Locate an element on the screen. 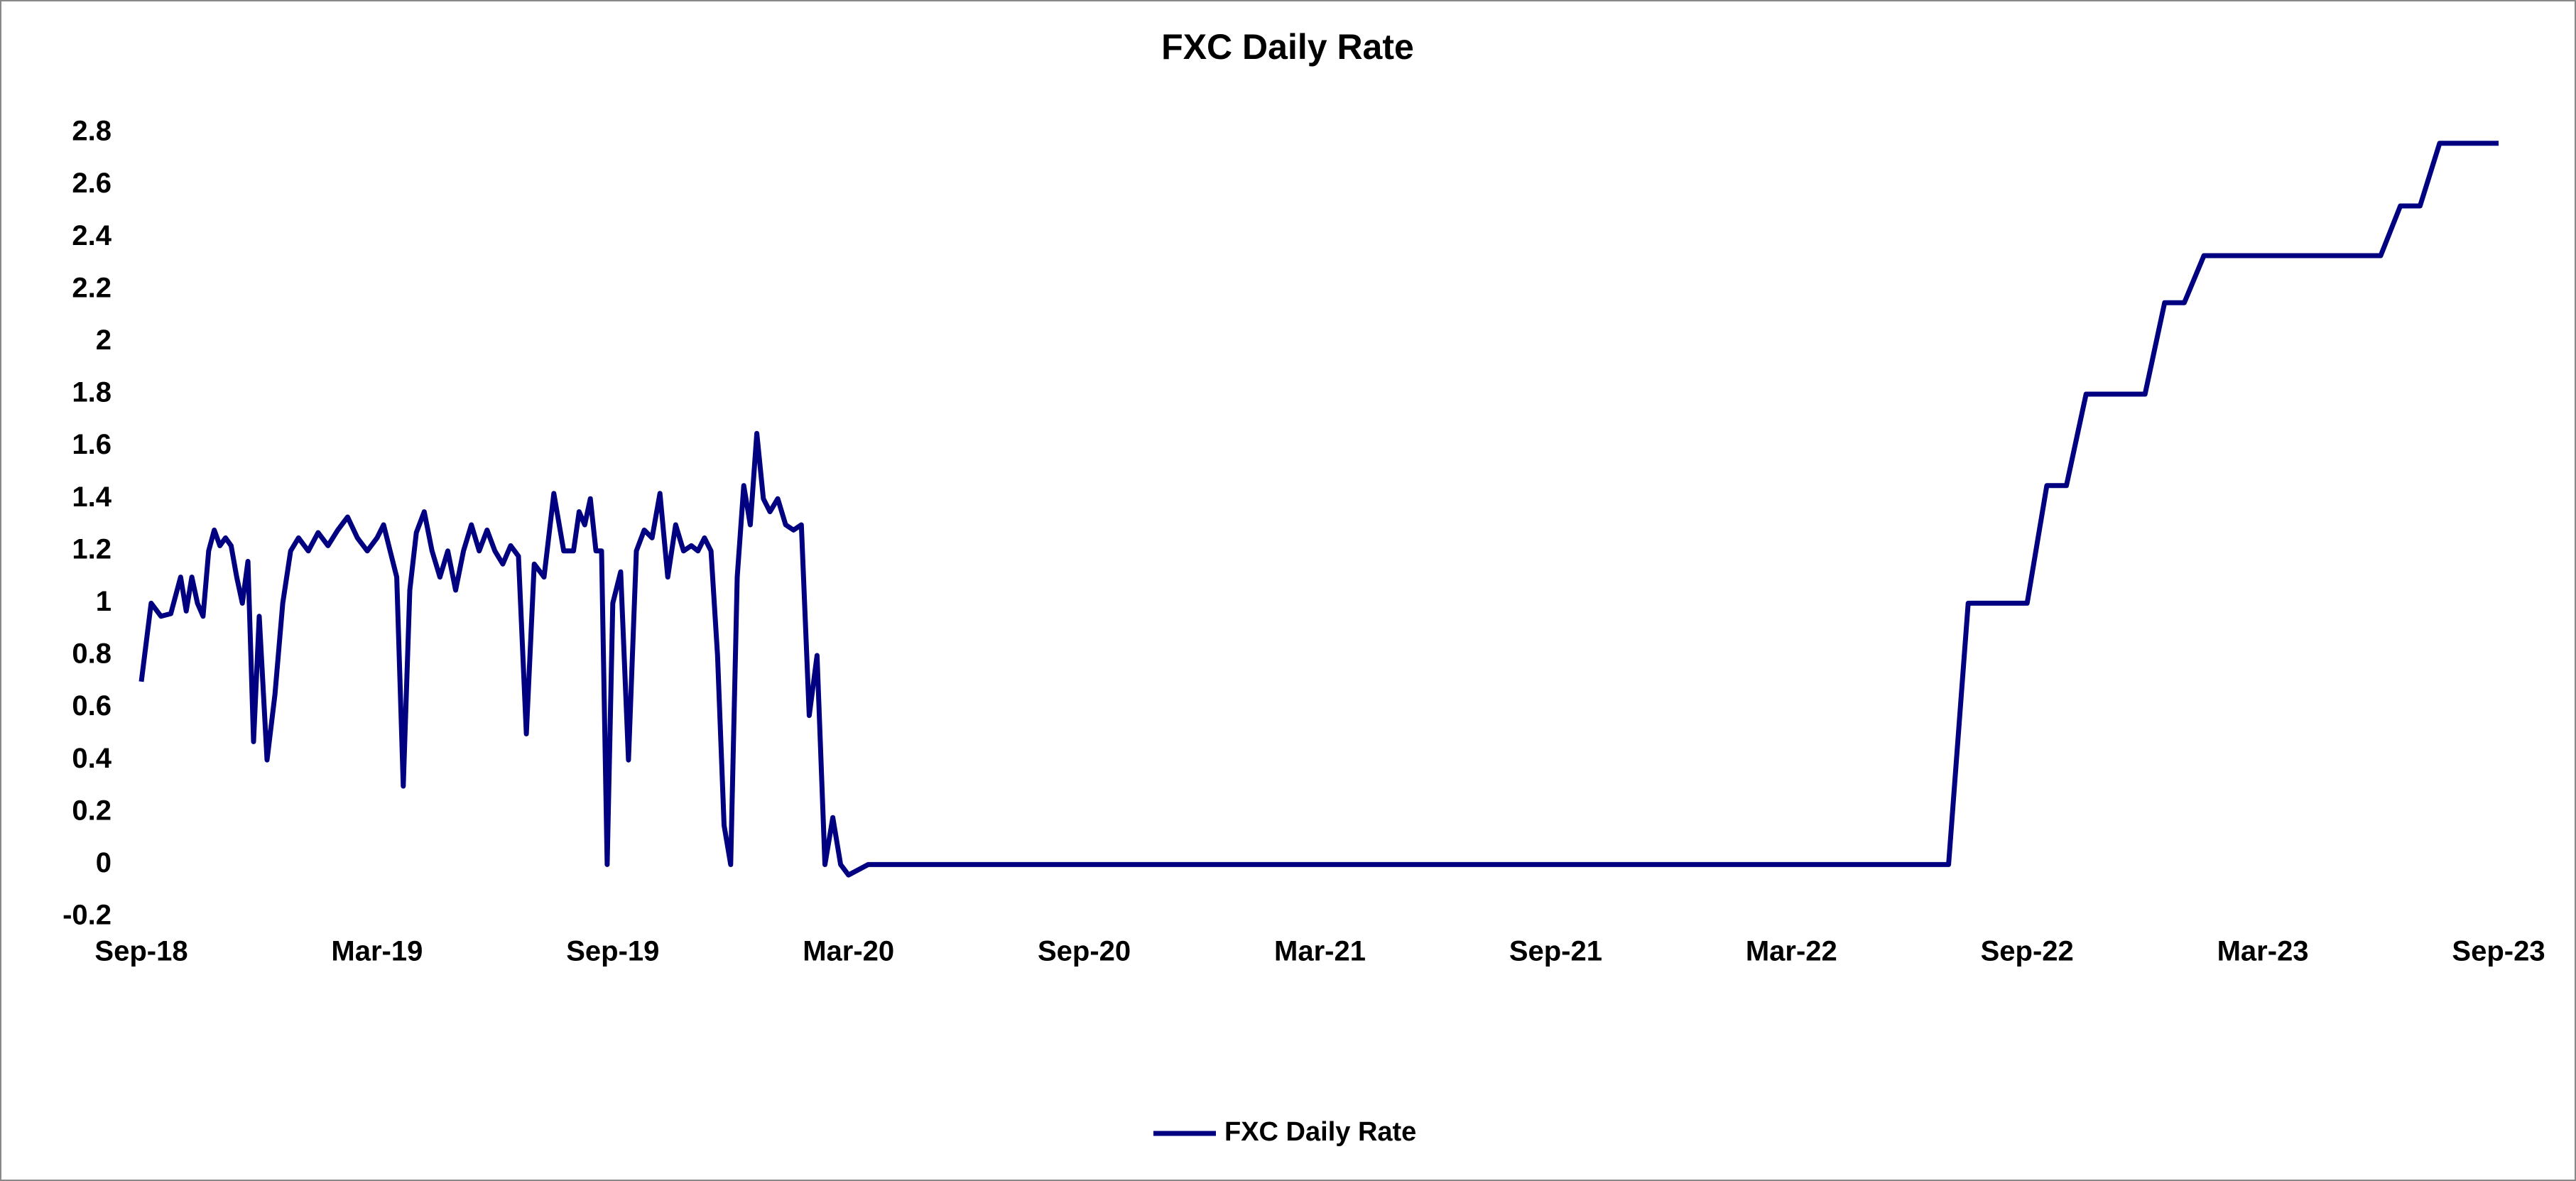  y-tick-label: 2 is located at coordinates (104, 340).